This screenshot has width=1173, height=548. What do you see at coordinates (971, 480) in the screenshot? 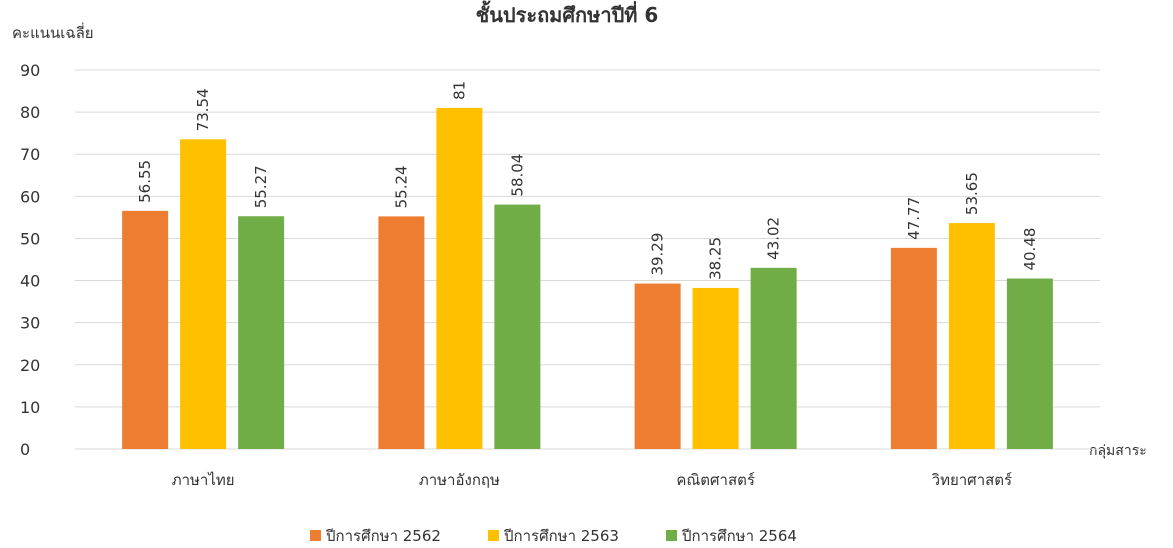
I see `x-tick-label: วิทยาศาสตร์` at bounding box center [971, 480].